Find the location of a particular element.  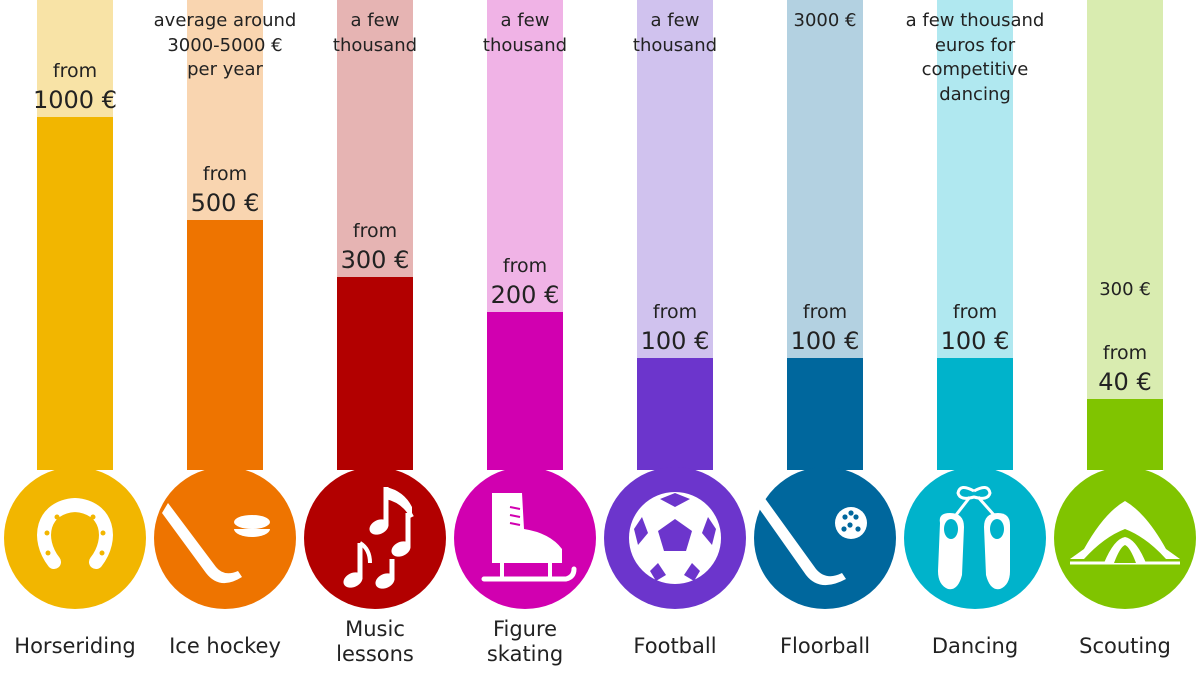

category-label: Scouting is located at coordinates (1125, 646).